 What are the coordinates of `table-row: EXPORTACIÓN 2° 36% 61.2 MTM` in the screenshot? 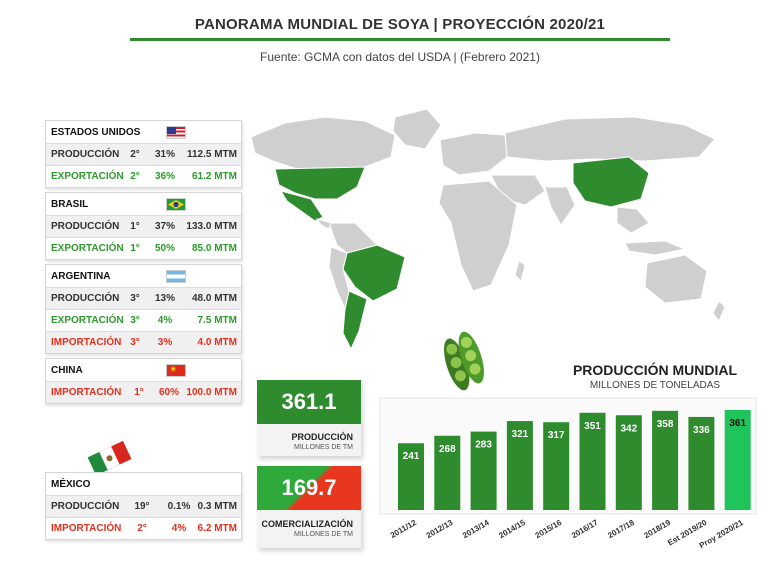 It's located at (143, 176).